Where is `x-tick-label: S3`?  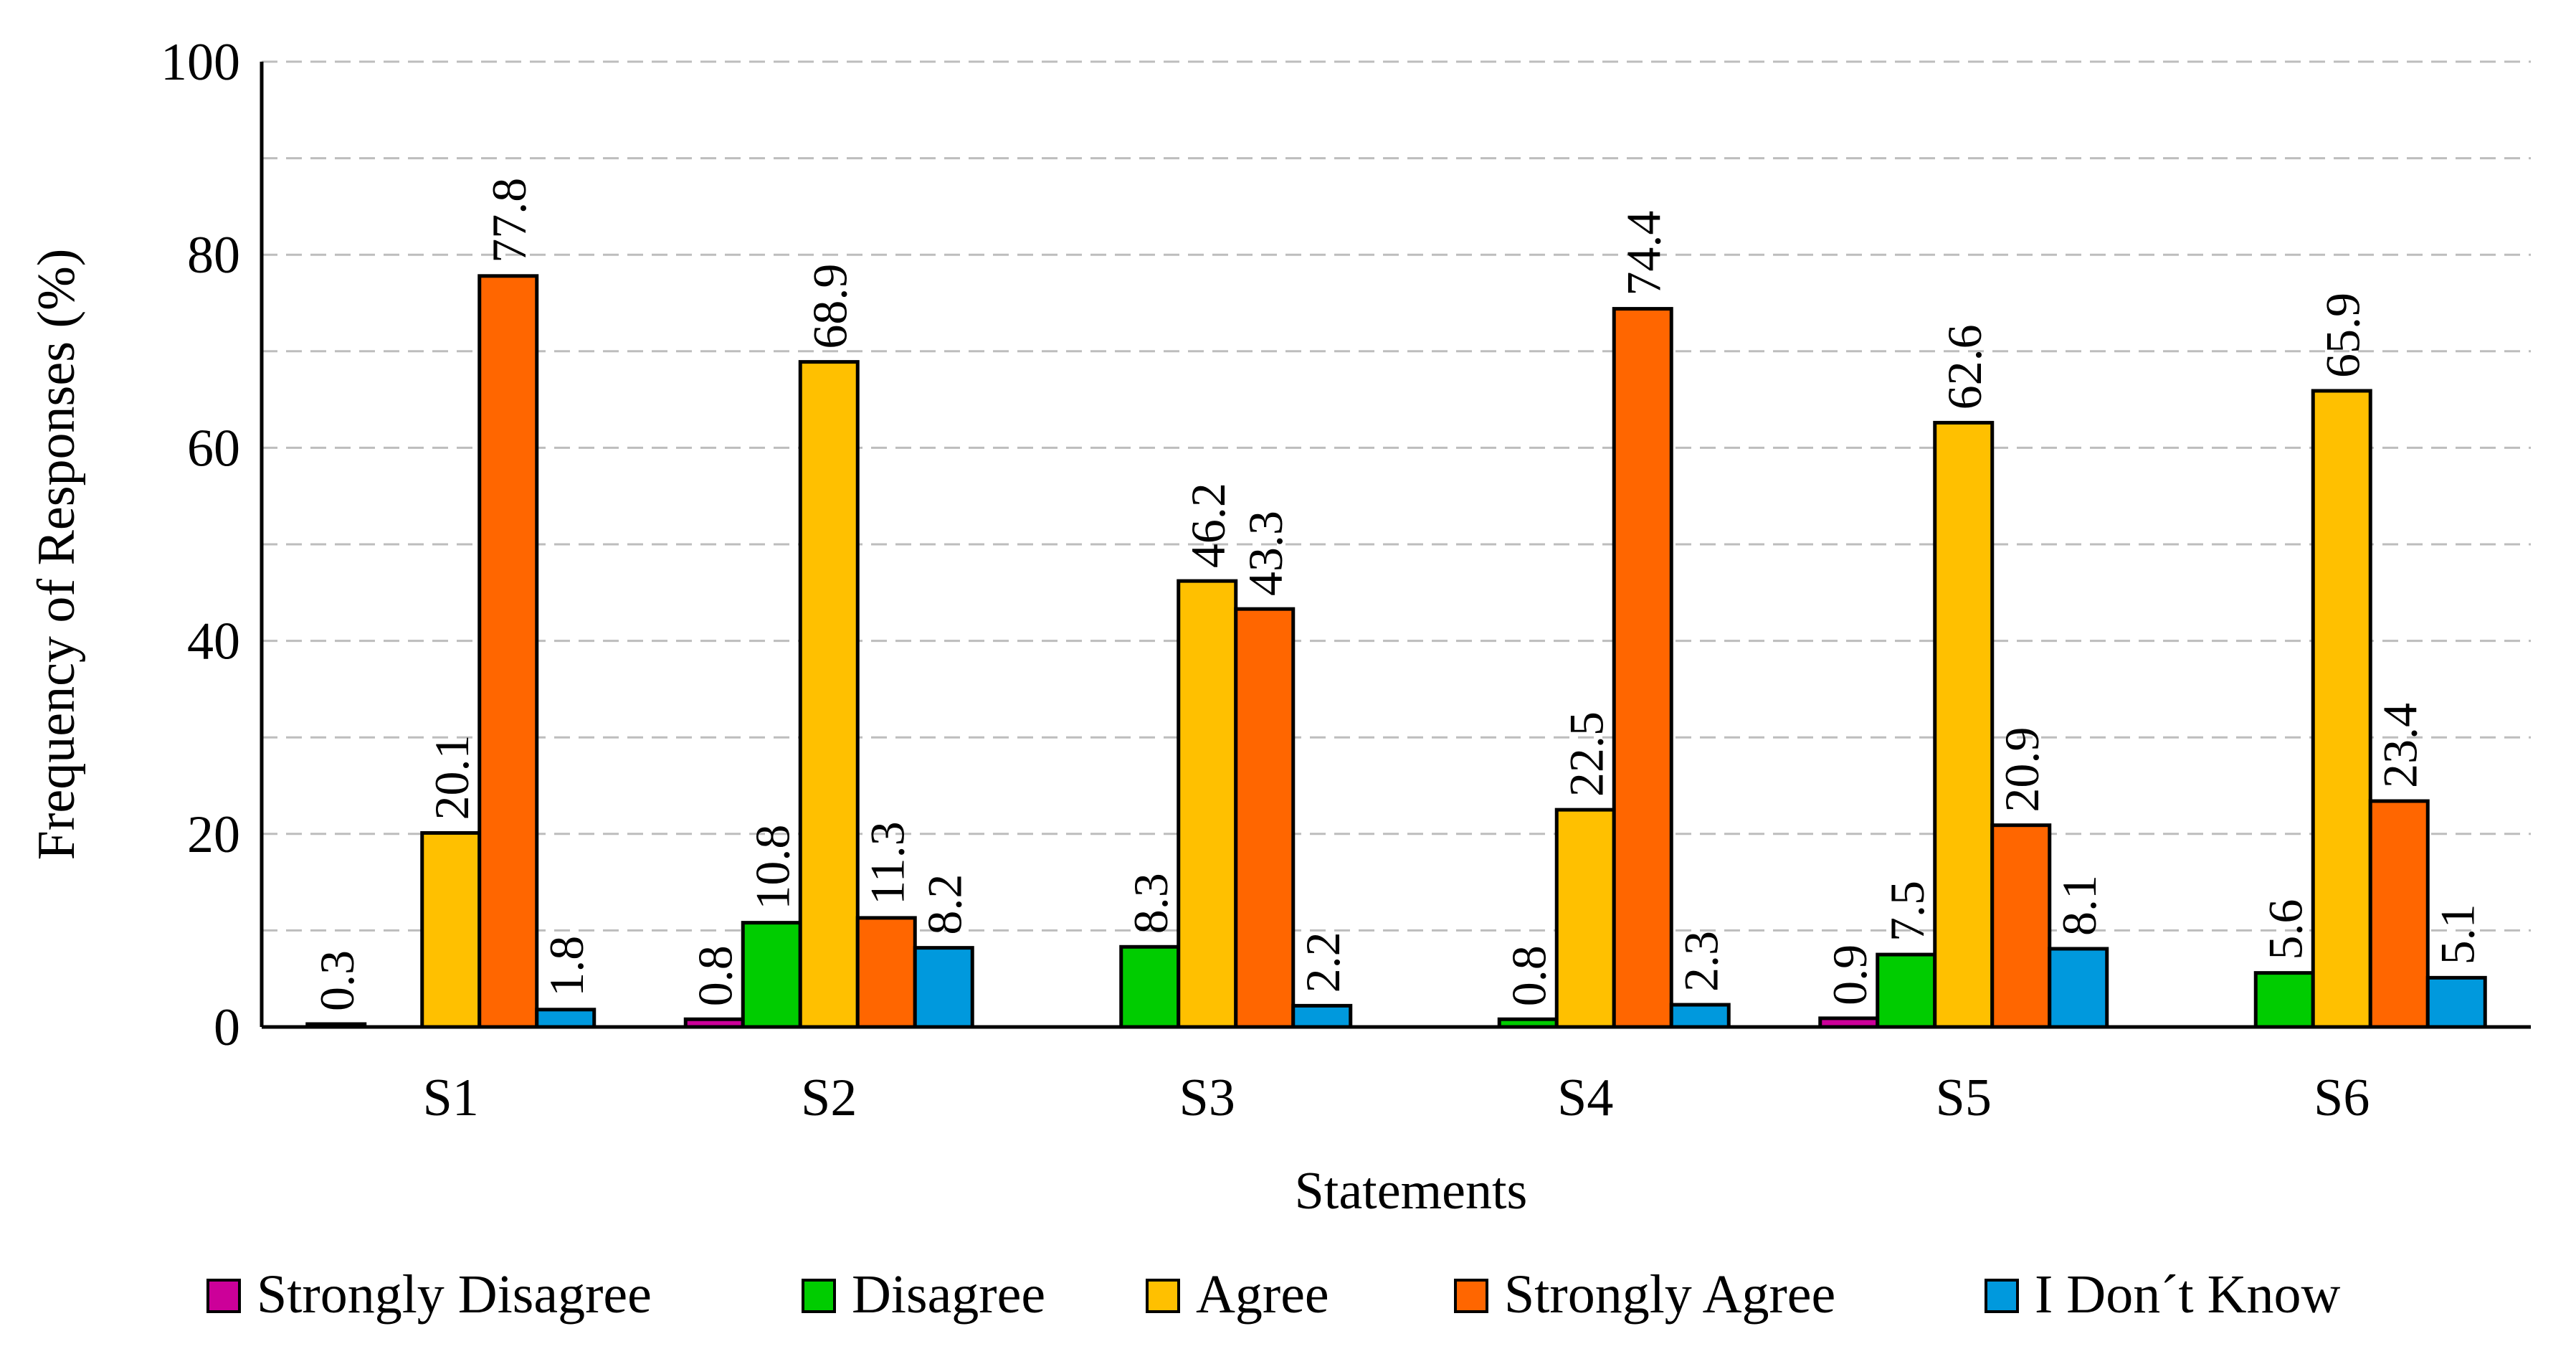 x-tick-label: S3 is located at coordinates (1207, 1098).